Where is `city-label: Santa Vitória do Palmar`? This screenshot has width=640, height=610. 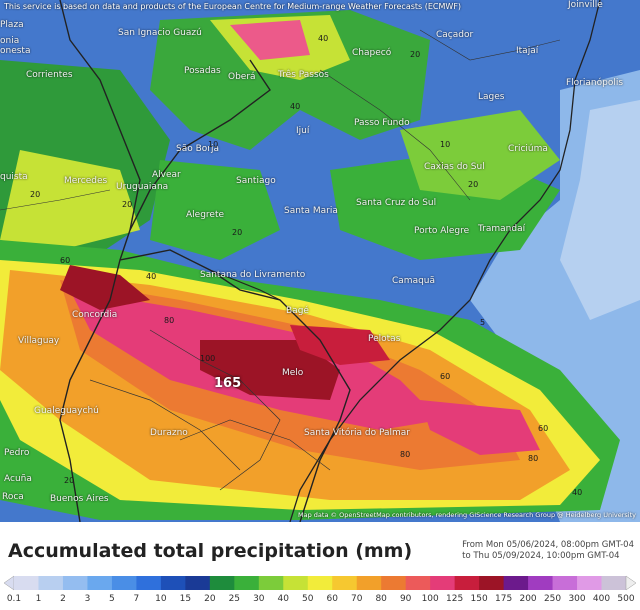 city-label: Santa Vitória do Palmar is located at coordinates (357, 433).